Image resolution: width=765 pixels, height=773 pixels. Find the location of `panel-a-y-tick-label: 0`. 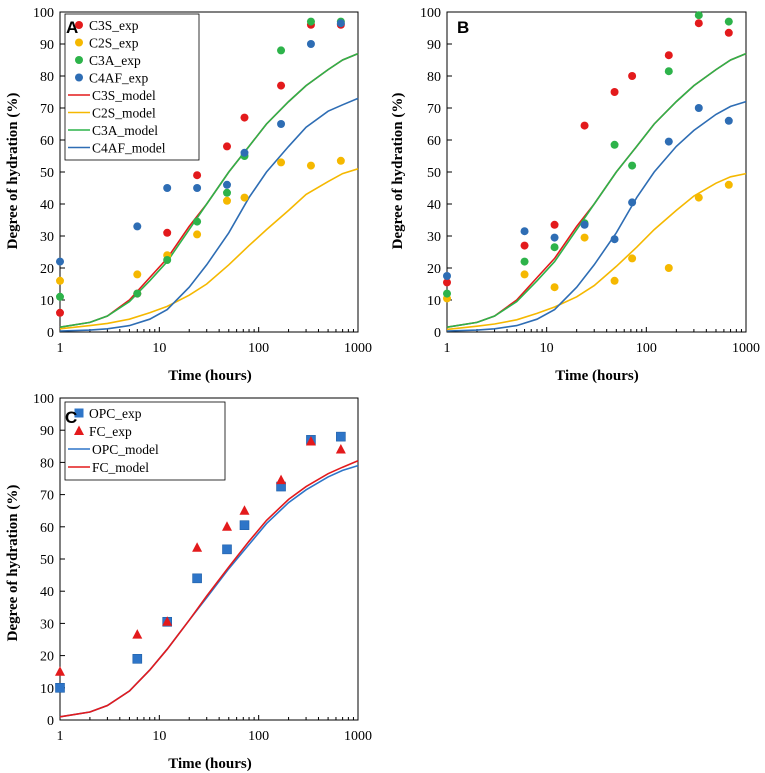

panel-a-y-tick-label: 0 is located at coordinates (50, 333).